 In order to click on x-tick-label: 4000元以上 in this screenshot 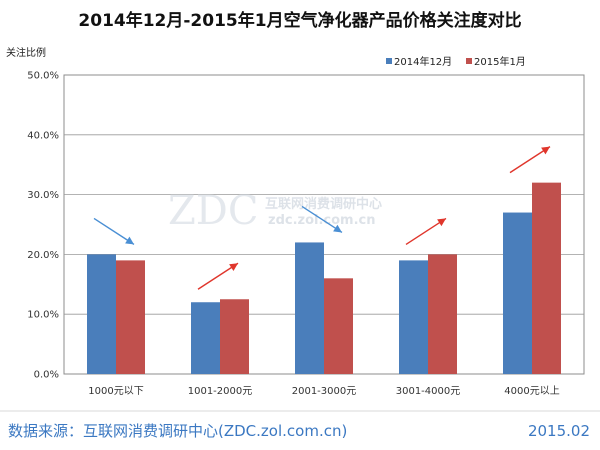, I will do `click(531, 391)`.